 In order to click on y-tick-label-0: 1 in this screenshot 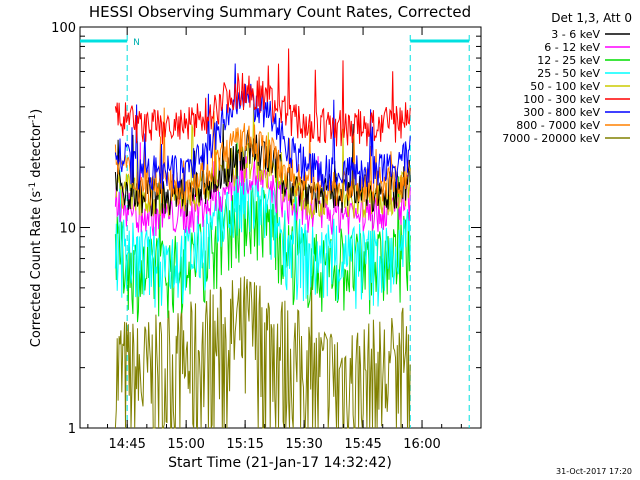, I will do `click(72, 429)`.